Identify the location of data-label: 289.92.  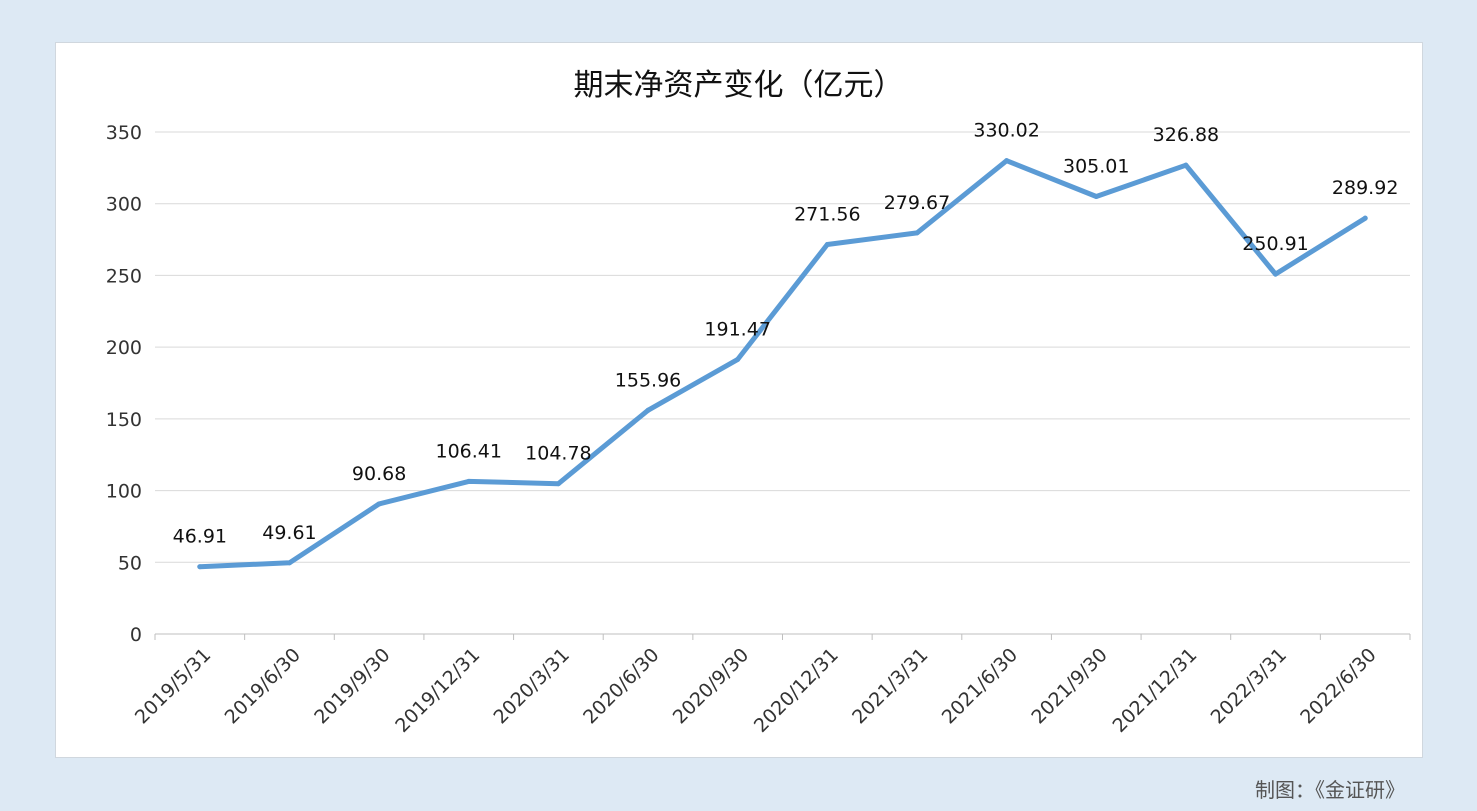
(1365, 188).